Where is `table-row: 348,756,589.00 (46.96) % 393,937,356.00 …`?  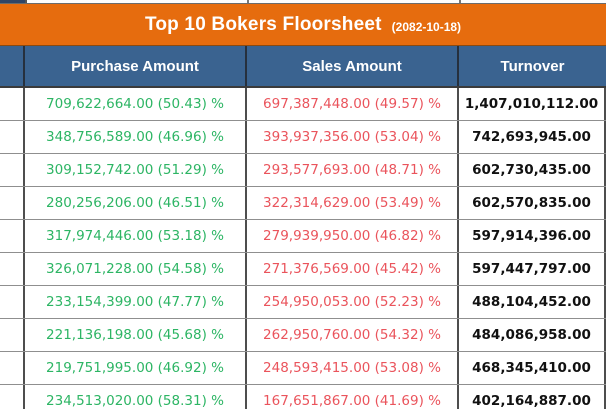
table-row: 348,756,589.00 (46.96) % 393,937,356.00 … is located at coordinates (303, 137).